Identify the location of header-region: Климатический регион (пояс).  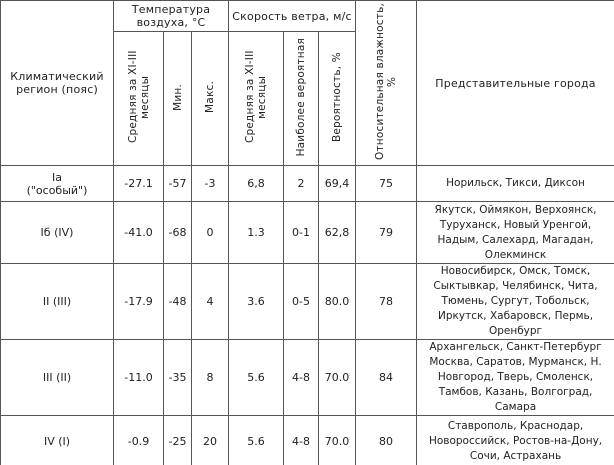
(57, 83).